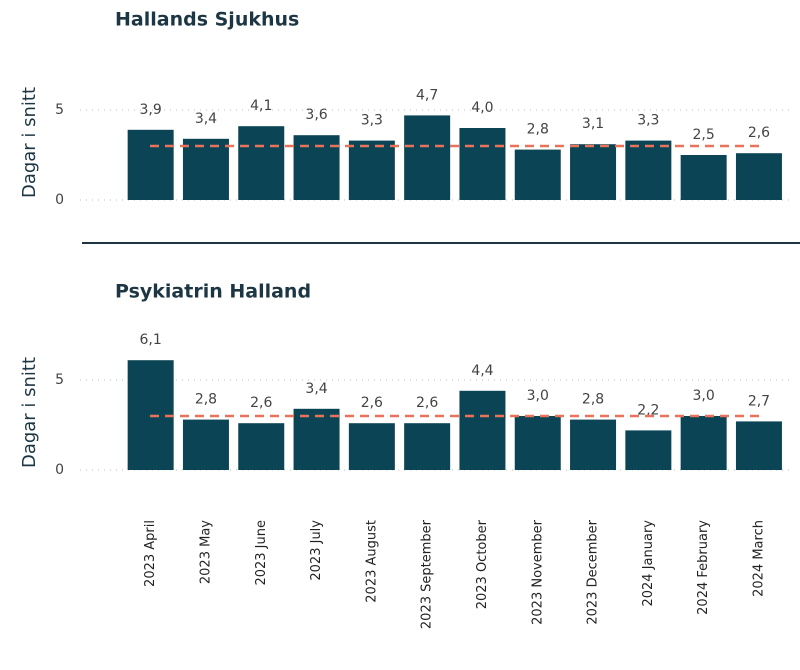 This screenshot has width=800, height=670. Describe the element at coordinates (151, 110) in the screenshot. I see `value-label: 3,9` at that location.